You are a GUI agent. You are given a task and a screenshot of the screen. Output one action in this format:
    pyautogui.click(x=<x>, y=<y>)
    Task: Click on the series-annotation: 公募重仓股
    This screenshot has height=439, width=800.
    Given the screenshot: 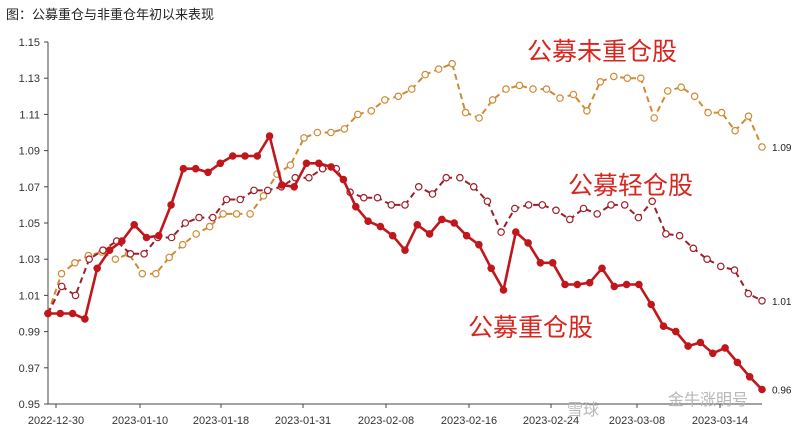 What is the action you would take?
    pyautogui.click(x=530, y=327)
    